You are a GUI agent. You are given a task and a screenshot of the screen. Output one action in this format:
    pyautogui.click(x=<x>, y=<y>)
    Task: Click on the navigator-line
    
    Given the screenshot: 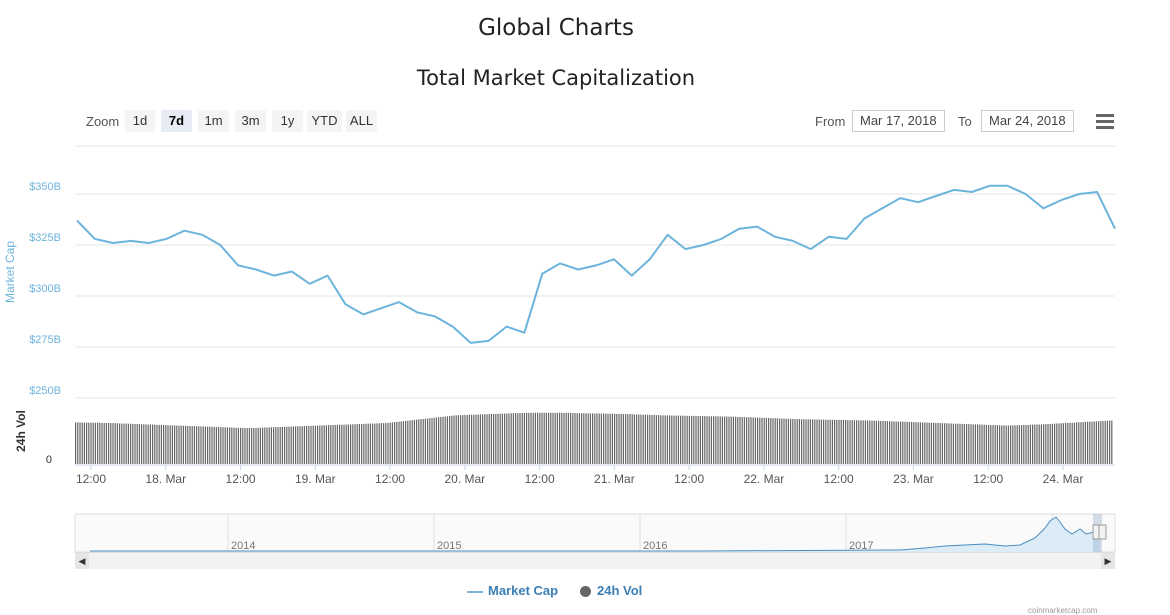 What is the action you would take?
    pyautogui.click(x=595, y=534)
    